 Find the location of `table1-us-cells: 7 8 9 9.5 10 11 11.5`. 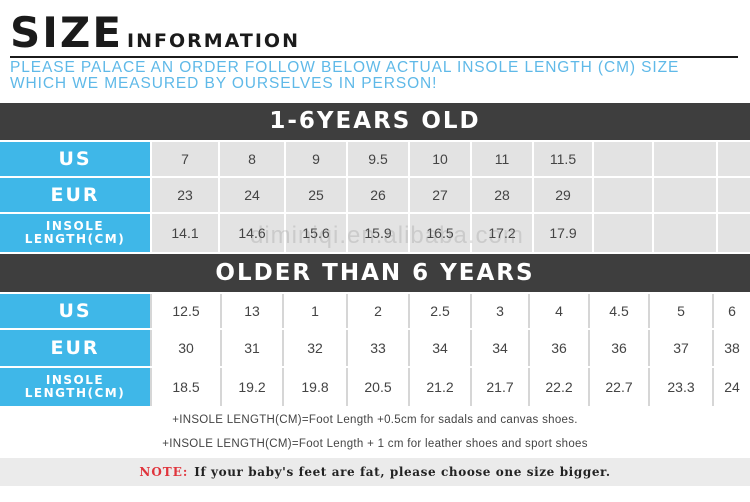

table1-us-cells: 7 8 9 9.5 10 11 11.5 is located at coordinates (450, 159).